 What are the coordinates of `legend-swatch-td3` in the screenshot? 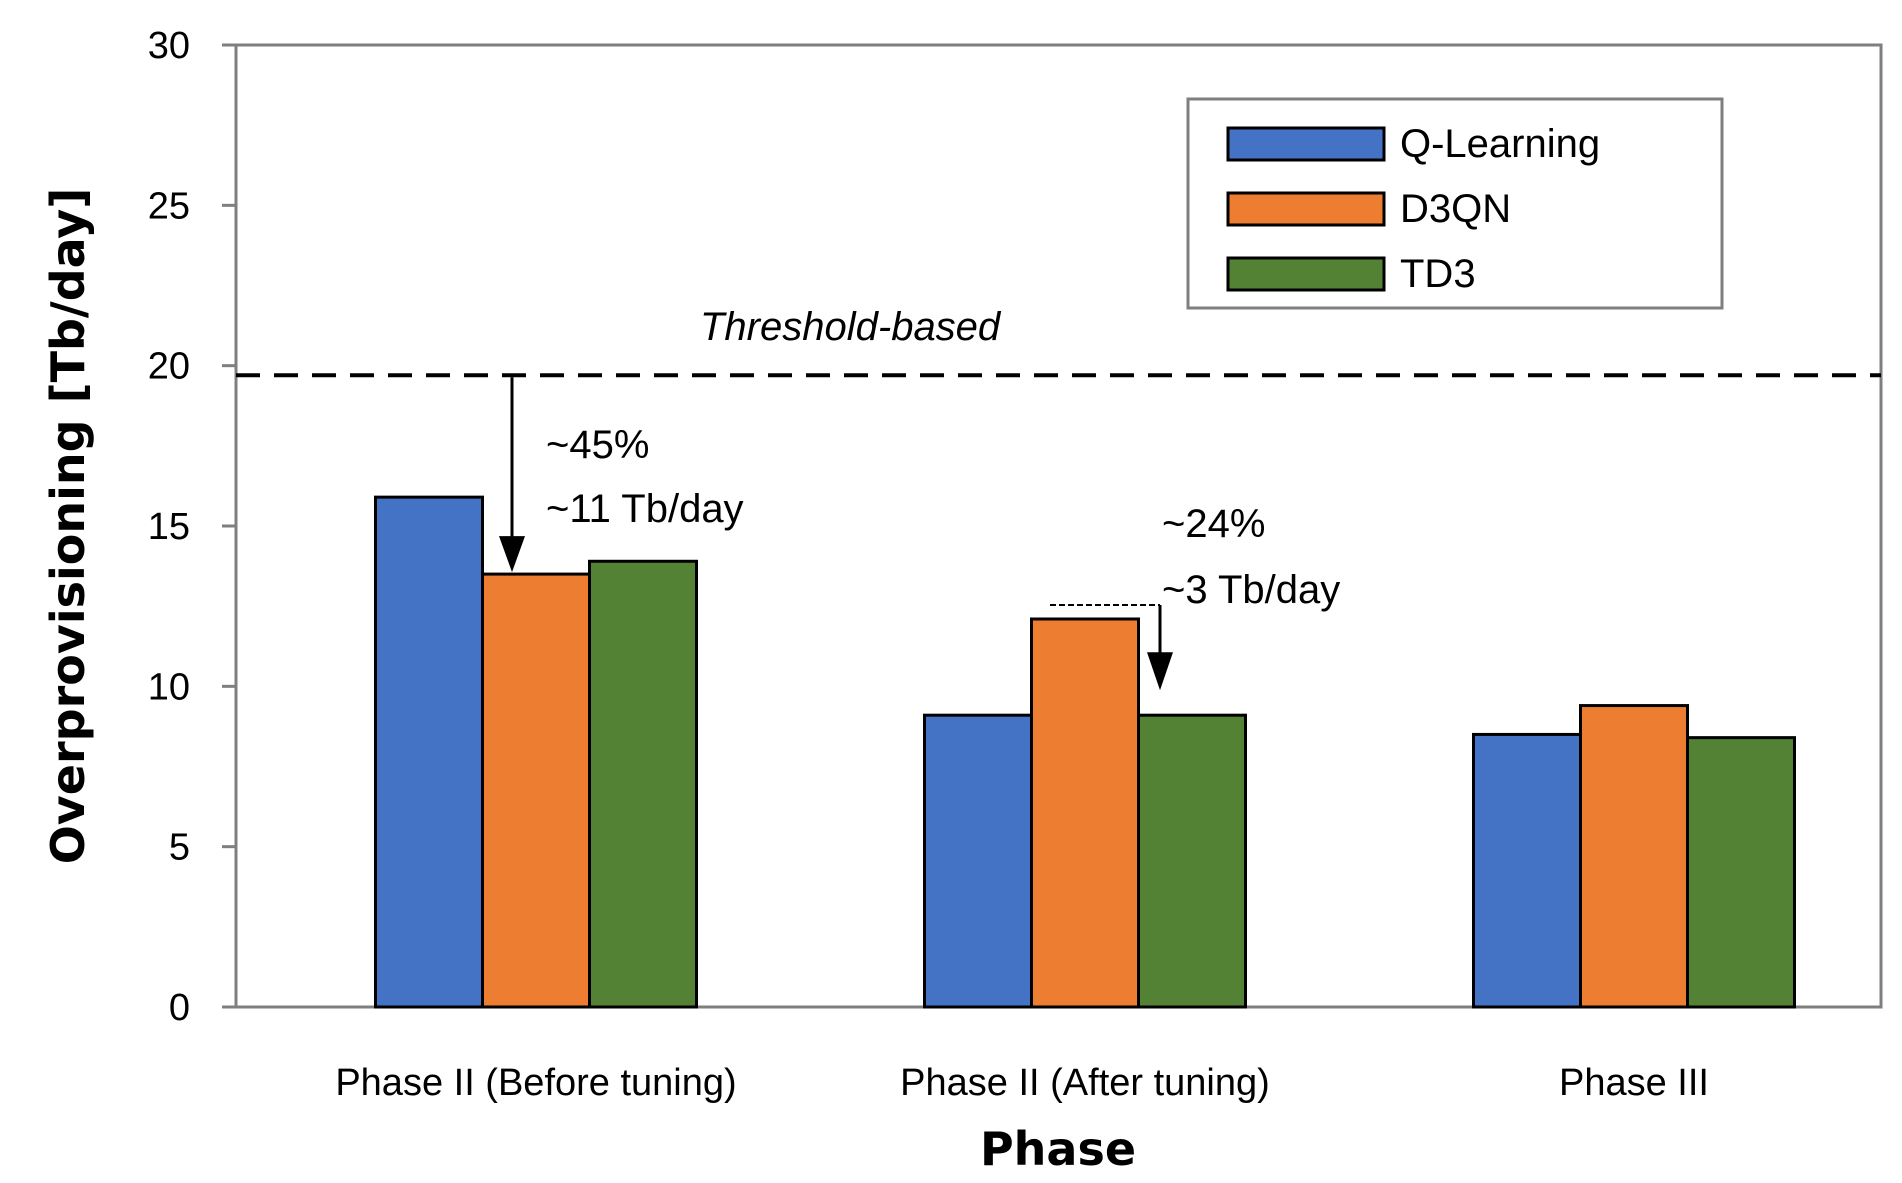 It's located at (1306, 274).